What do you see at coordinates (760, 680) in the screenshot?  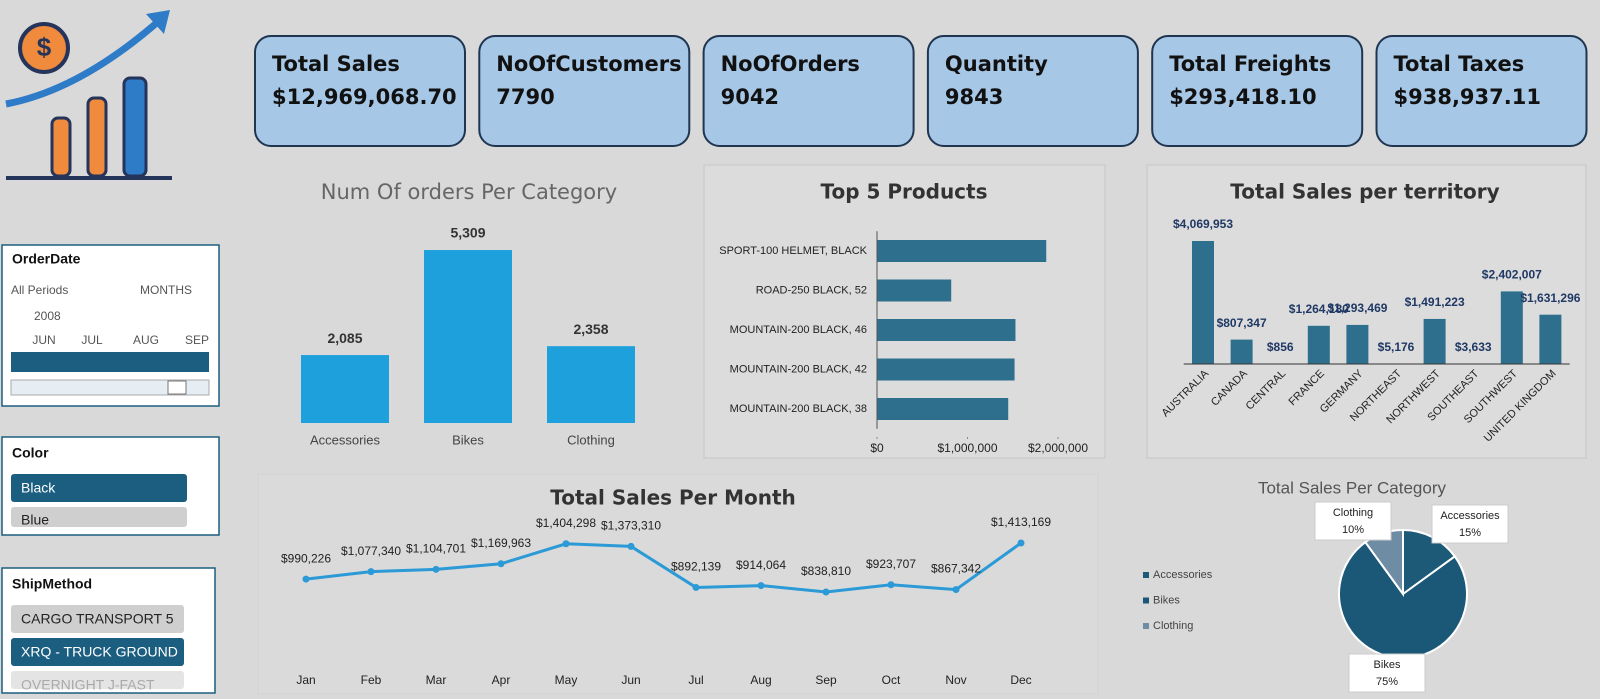 I see `x-tick-label: Aug` at bounding box center [760, 680].